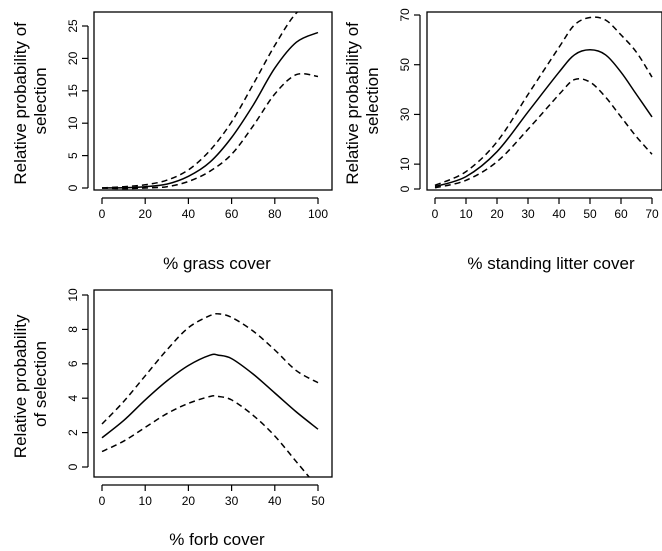  Describe the element at coordinates (652, 214) in the screenshot. I see `x-tick-label: 70` at that location.